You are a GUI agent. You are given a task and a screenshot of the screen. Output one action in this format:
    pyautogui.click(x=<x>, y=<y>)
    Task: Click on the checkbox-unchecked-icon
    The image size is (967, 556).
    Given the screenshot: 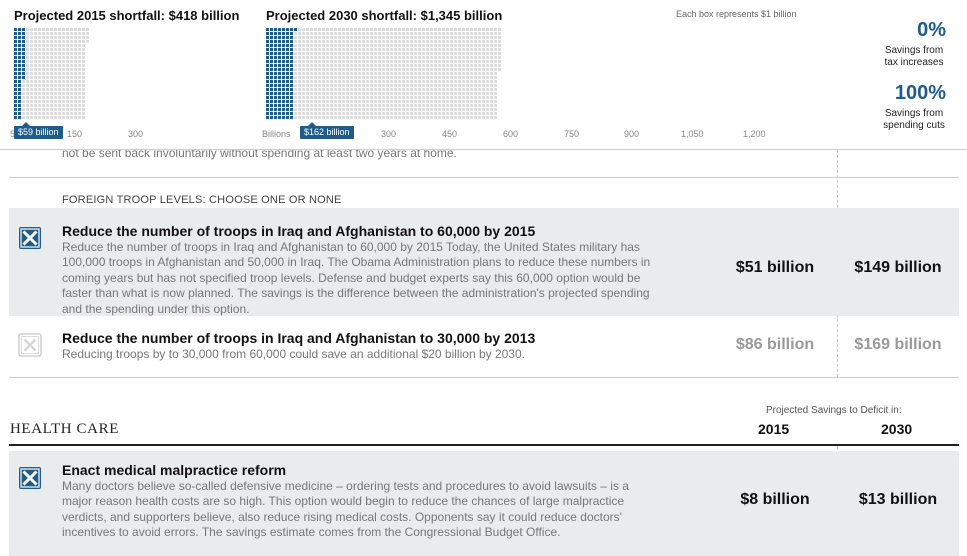 What is the action you would take?
    pyautogui.click(x=30, y=345)
    